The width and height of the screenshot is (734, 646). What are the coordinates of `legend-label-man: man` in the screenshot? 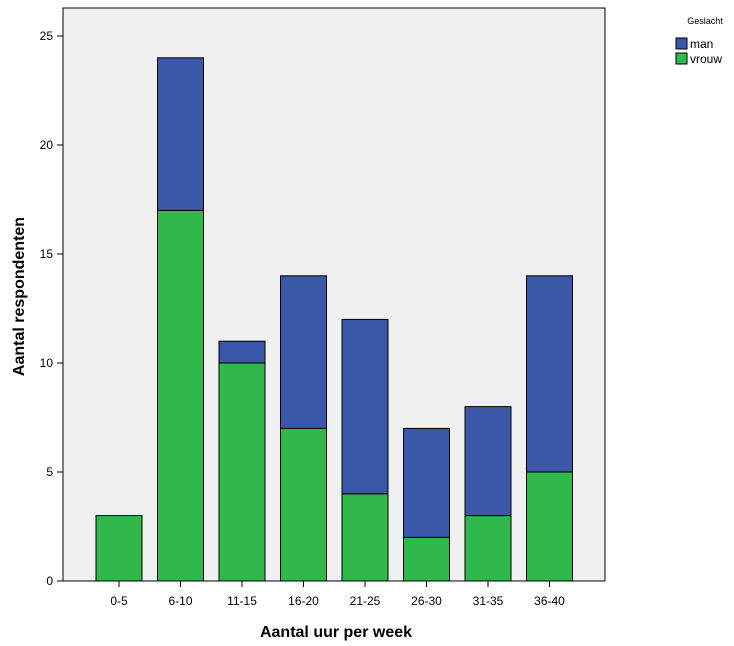 It's located at (701, 44).